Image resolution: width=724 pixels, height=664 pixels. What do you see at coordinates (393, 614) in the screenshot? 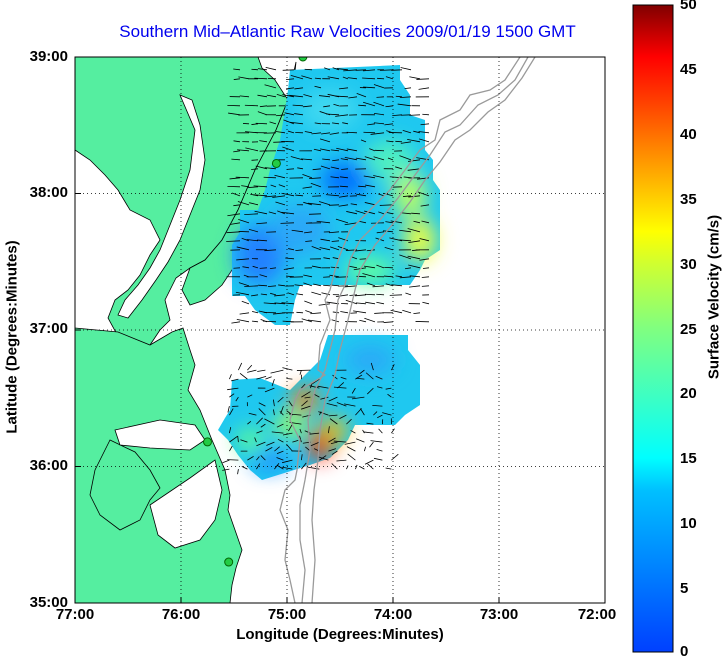
I see `x-tick-label: 74:00` at bounding box center [393, 614].